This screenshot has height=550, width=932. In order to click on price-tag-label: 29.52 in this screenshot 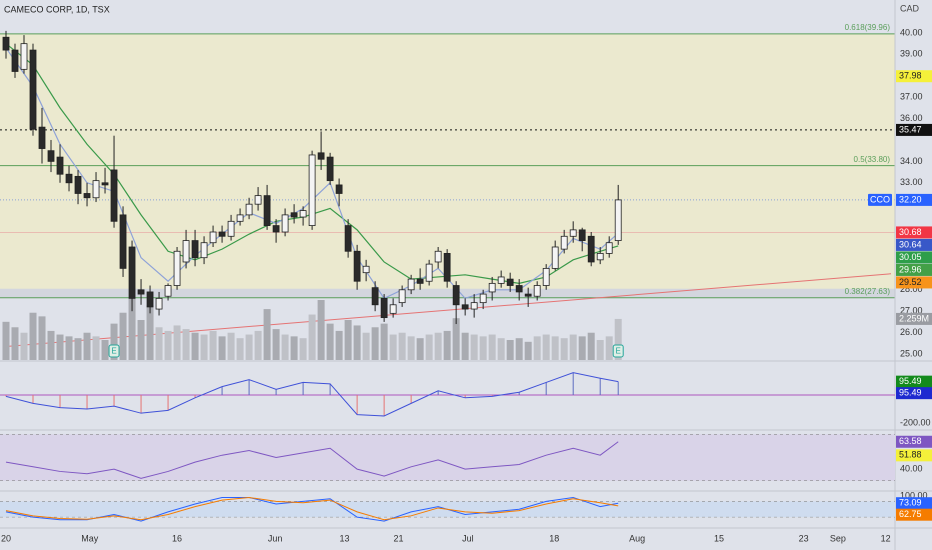, I will do `click(910, 282)`.